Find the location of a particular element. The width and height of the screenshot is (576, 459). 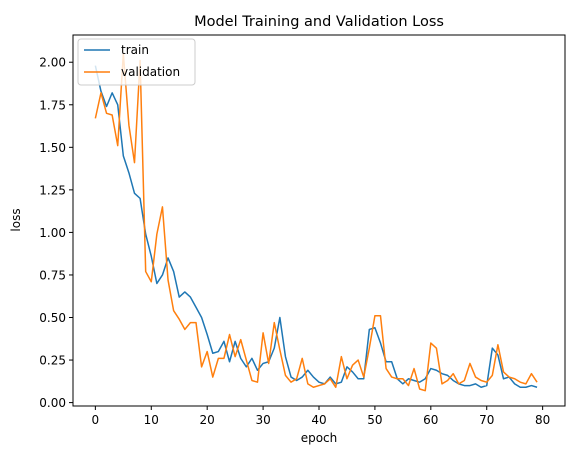

y-axis-ticks: 0.00 0.25 0.50 0.75 1.00 1.25 1.50 1.75 2.00 is located at coordinates (56, 233).